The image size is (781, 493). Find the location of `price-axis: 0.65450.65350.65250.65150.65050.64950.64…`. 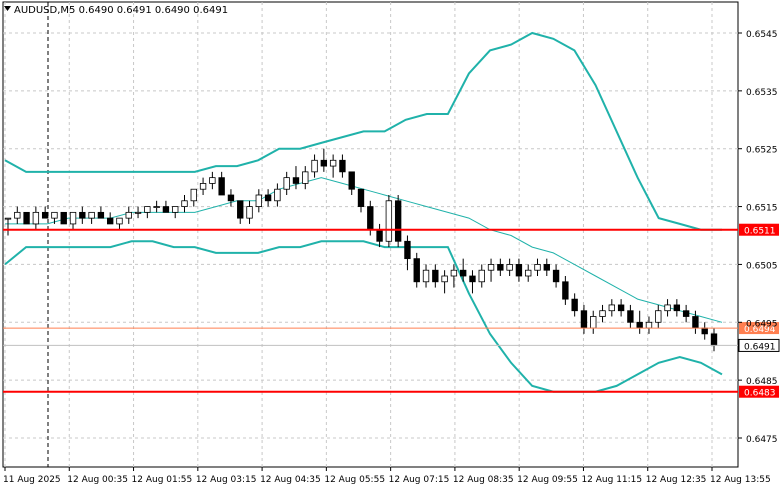

price-axis: 0.65450.65350.65250.65150.65050.64950.64… is located at coordinates (758, 237).